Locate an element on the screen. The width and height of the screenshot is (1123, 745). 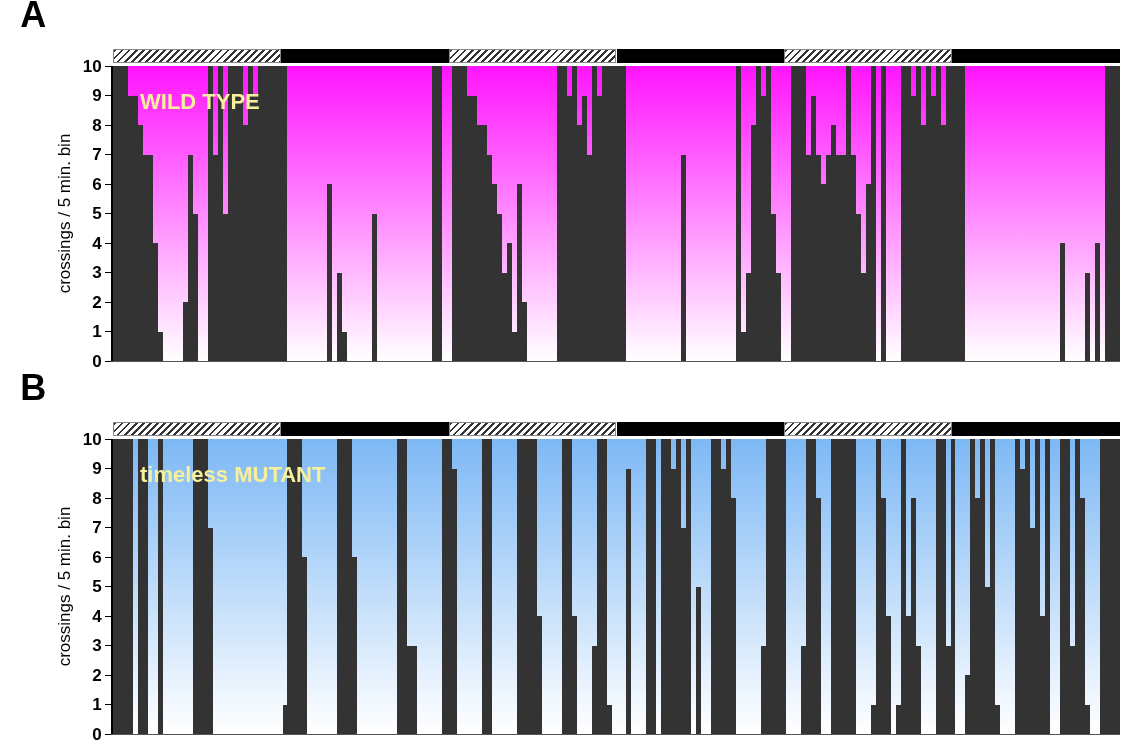
chart-title: B is located at coordinates (33, 387).